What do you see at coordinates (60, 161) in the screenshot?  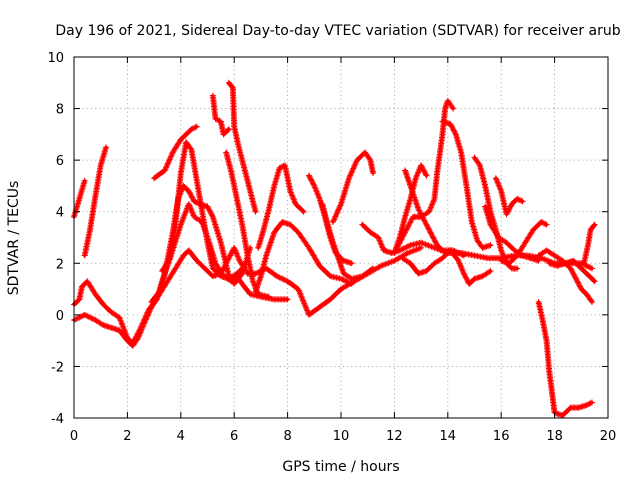 I see `y-tick-label: 6` at bounding box center [60, 161].